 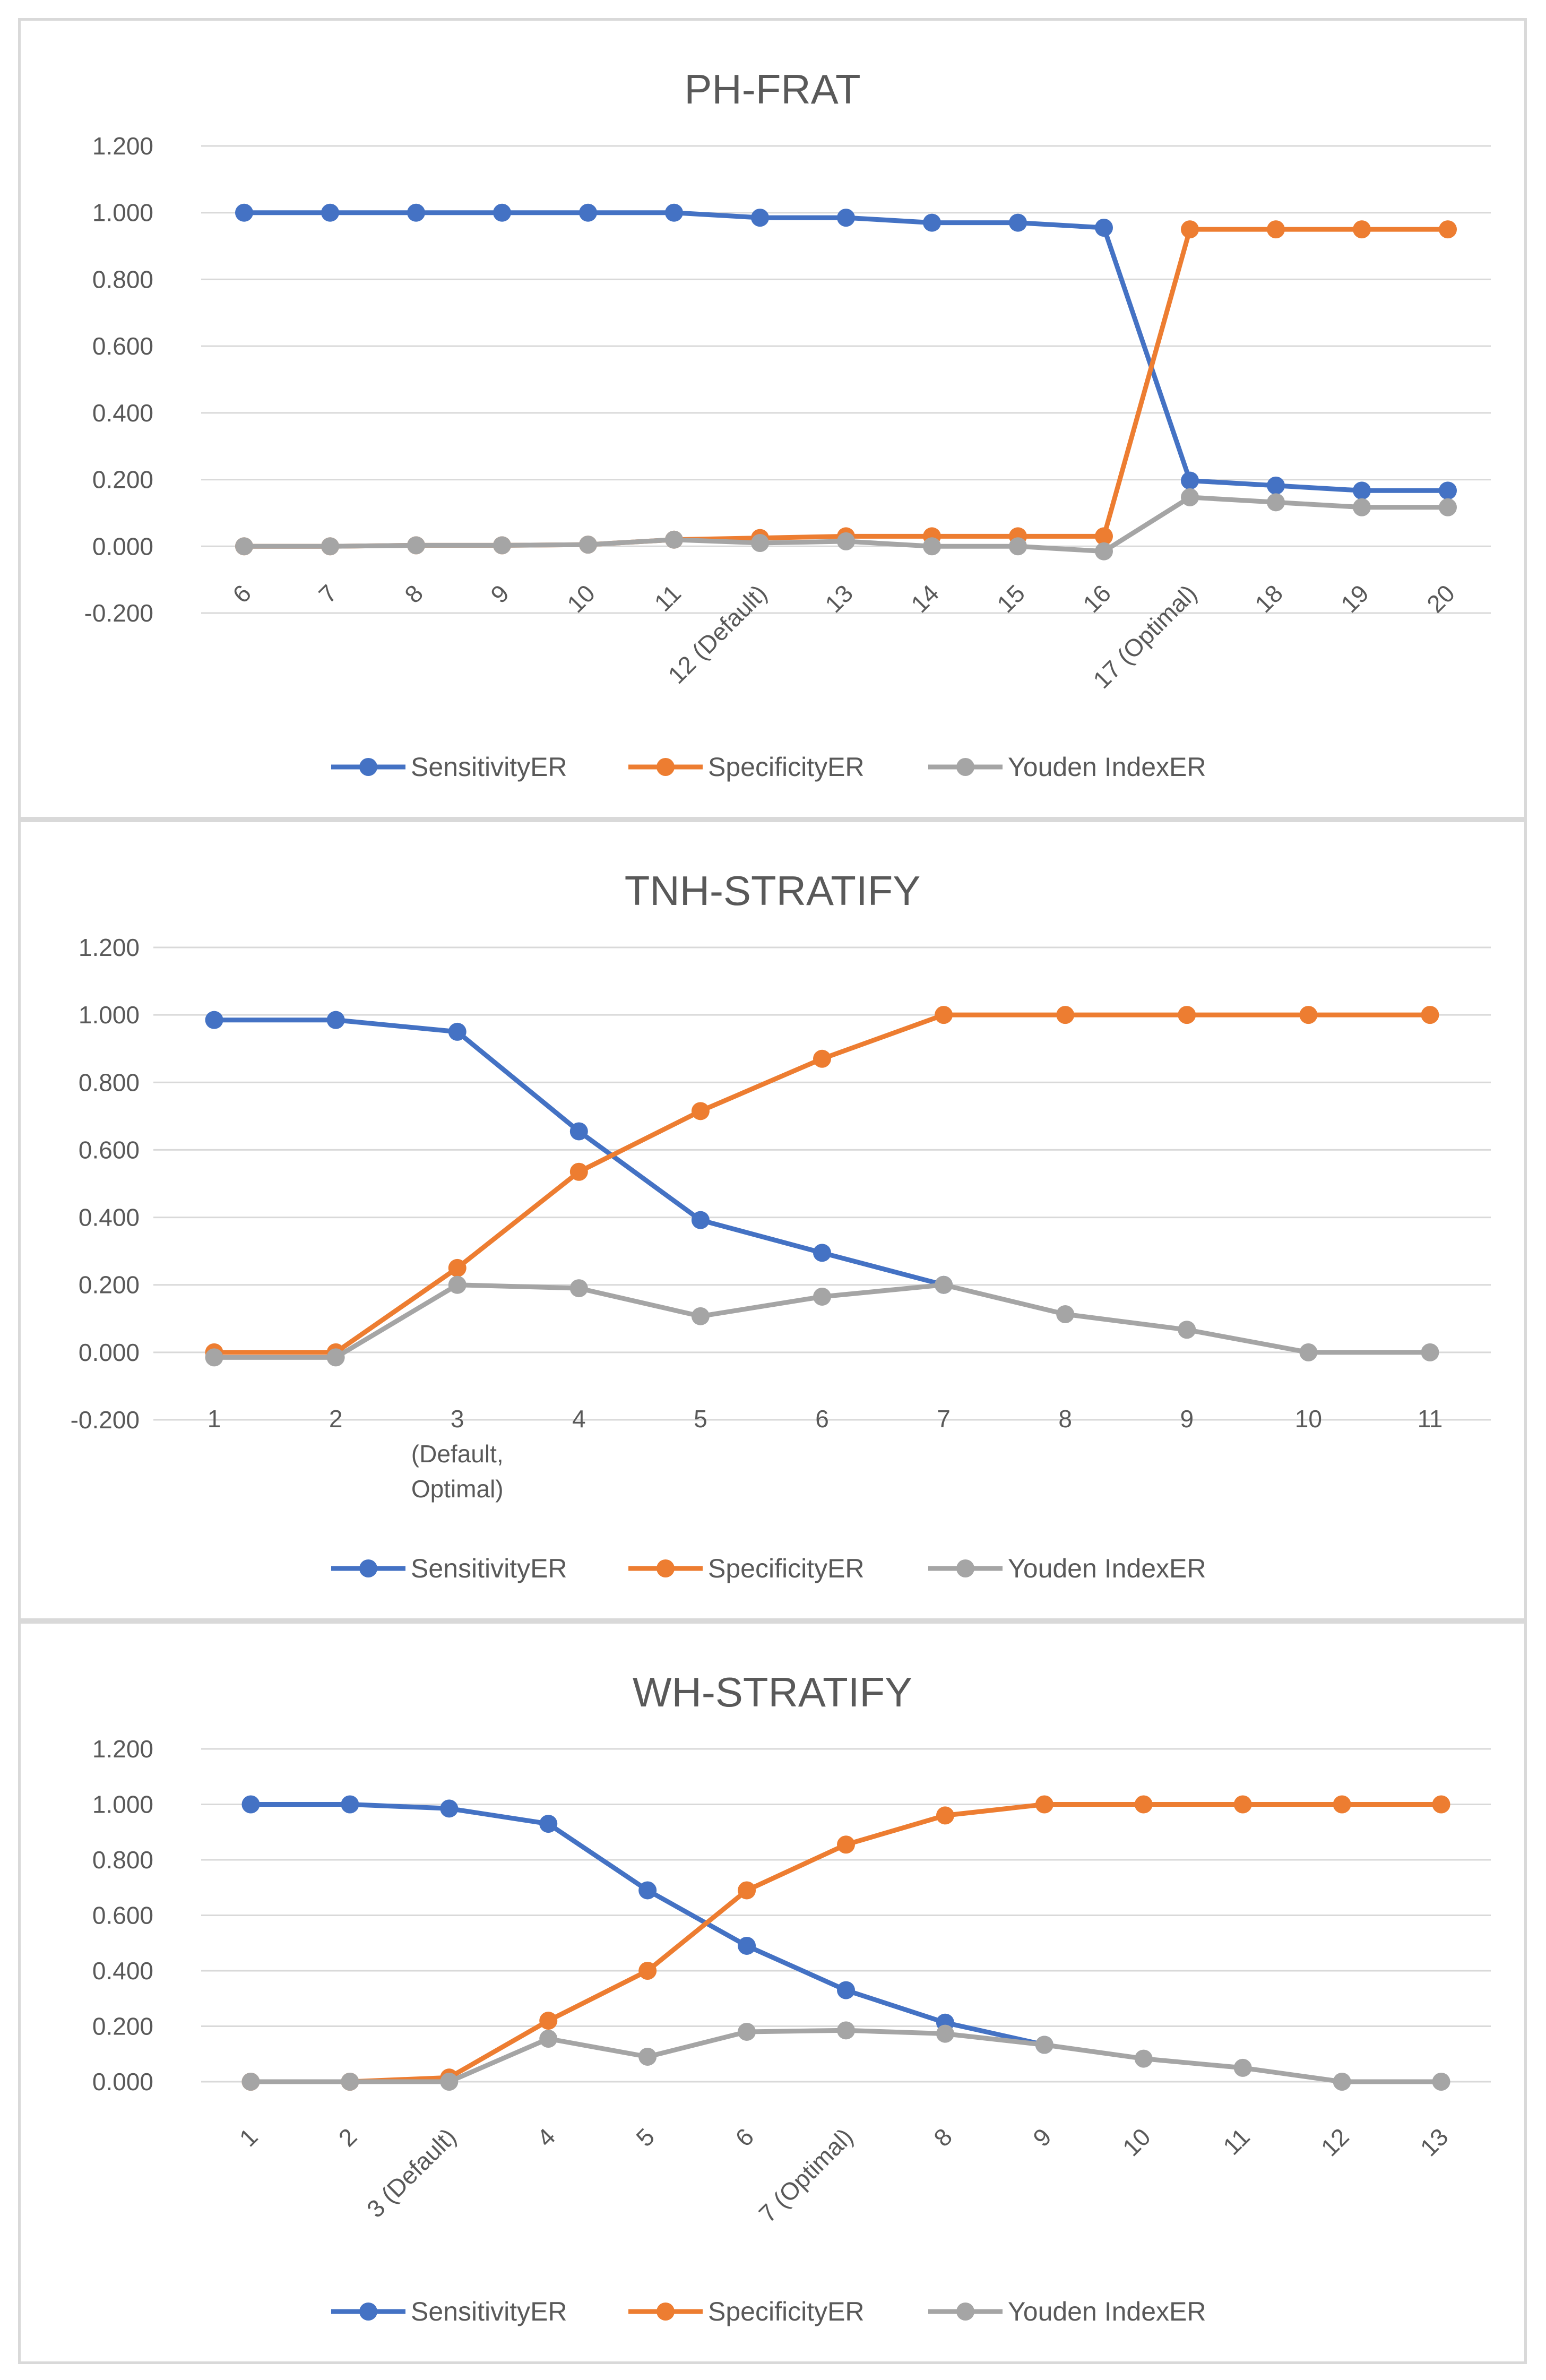 What do you see at coordinates (1010, 598) in the screenshot?
I see `x-tick-label: 15` at bounding box center [1010, 598].